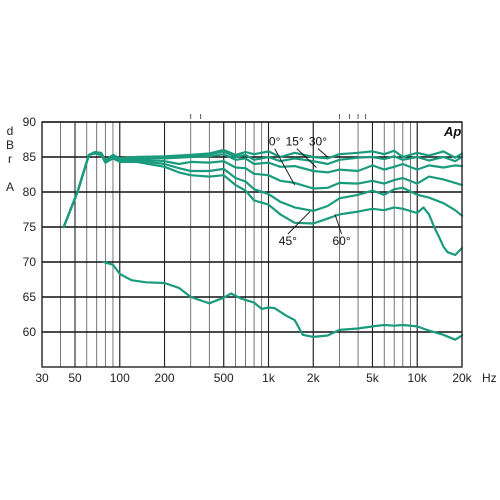  Describe the element at coordinates (30, 192) in the screenshot. I see `y-tick-label: 80` at that location.